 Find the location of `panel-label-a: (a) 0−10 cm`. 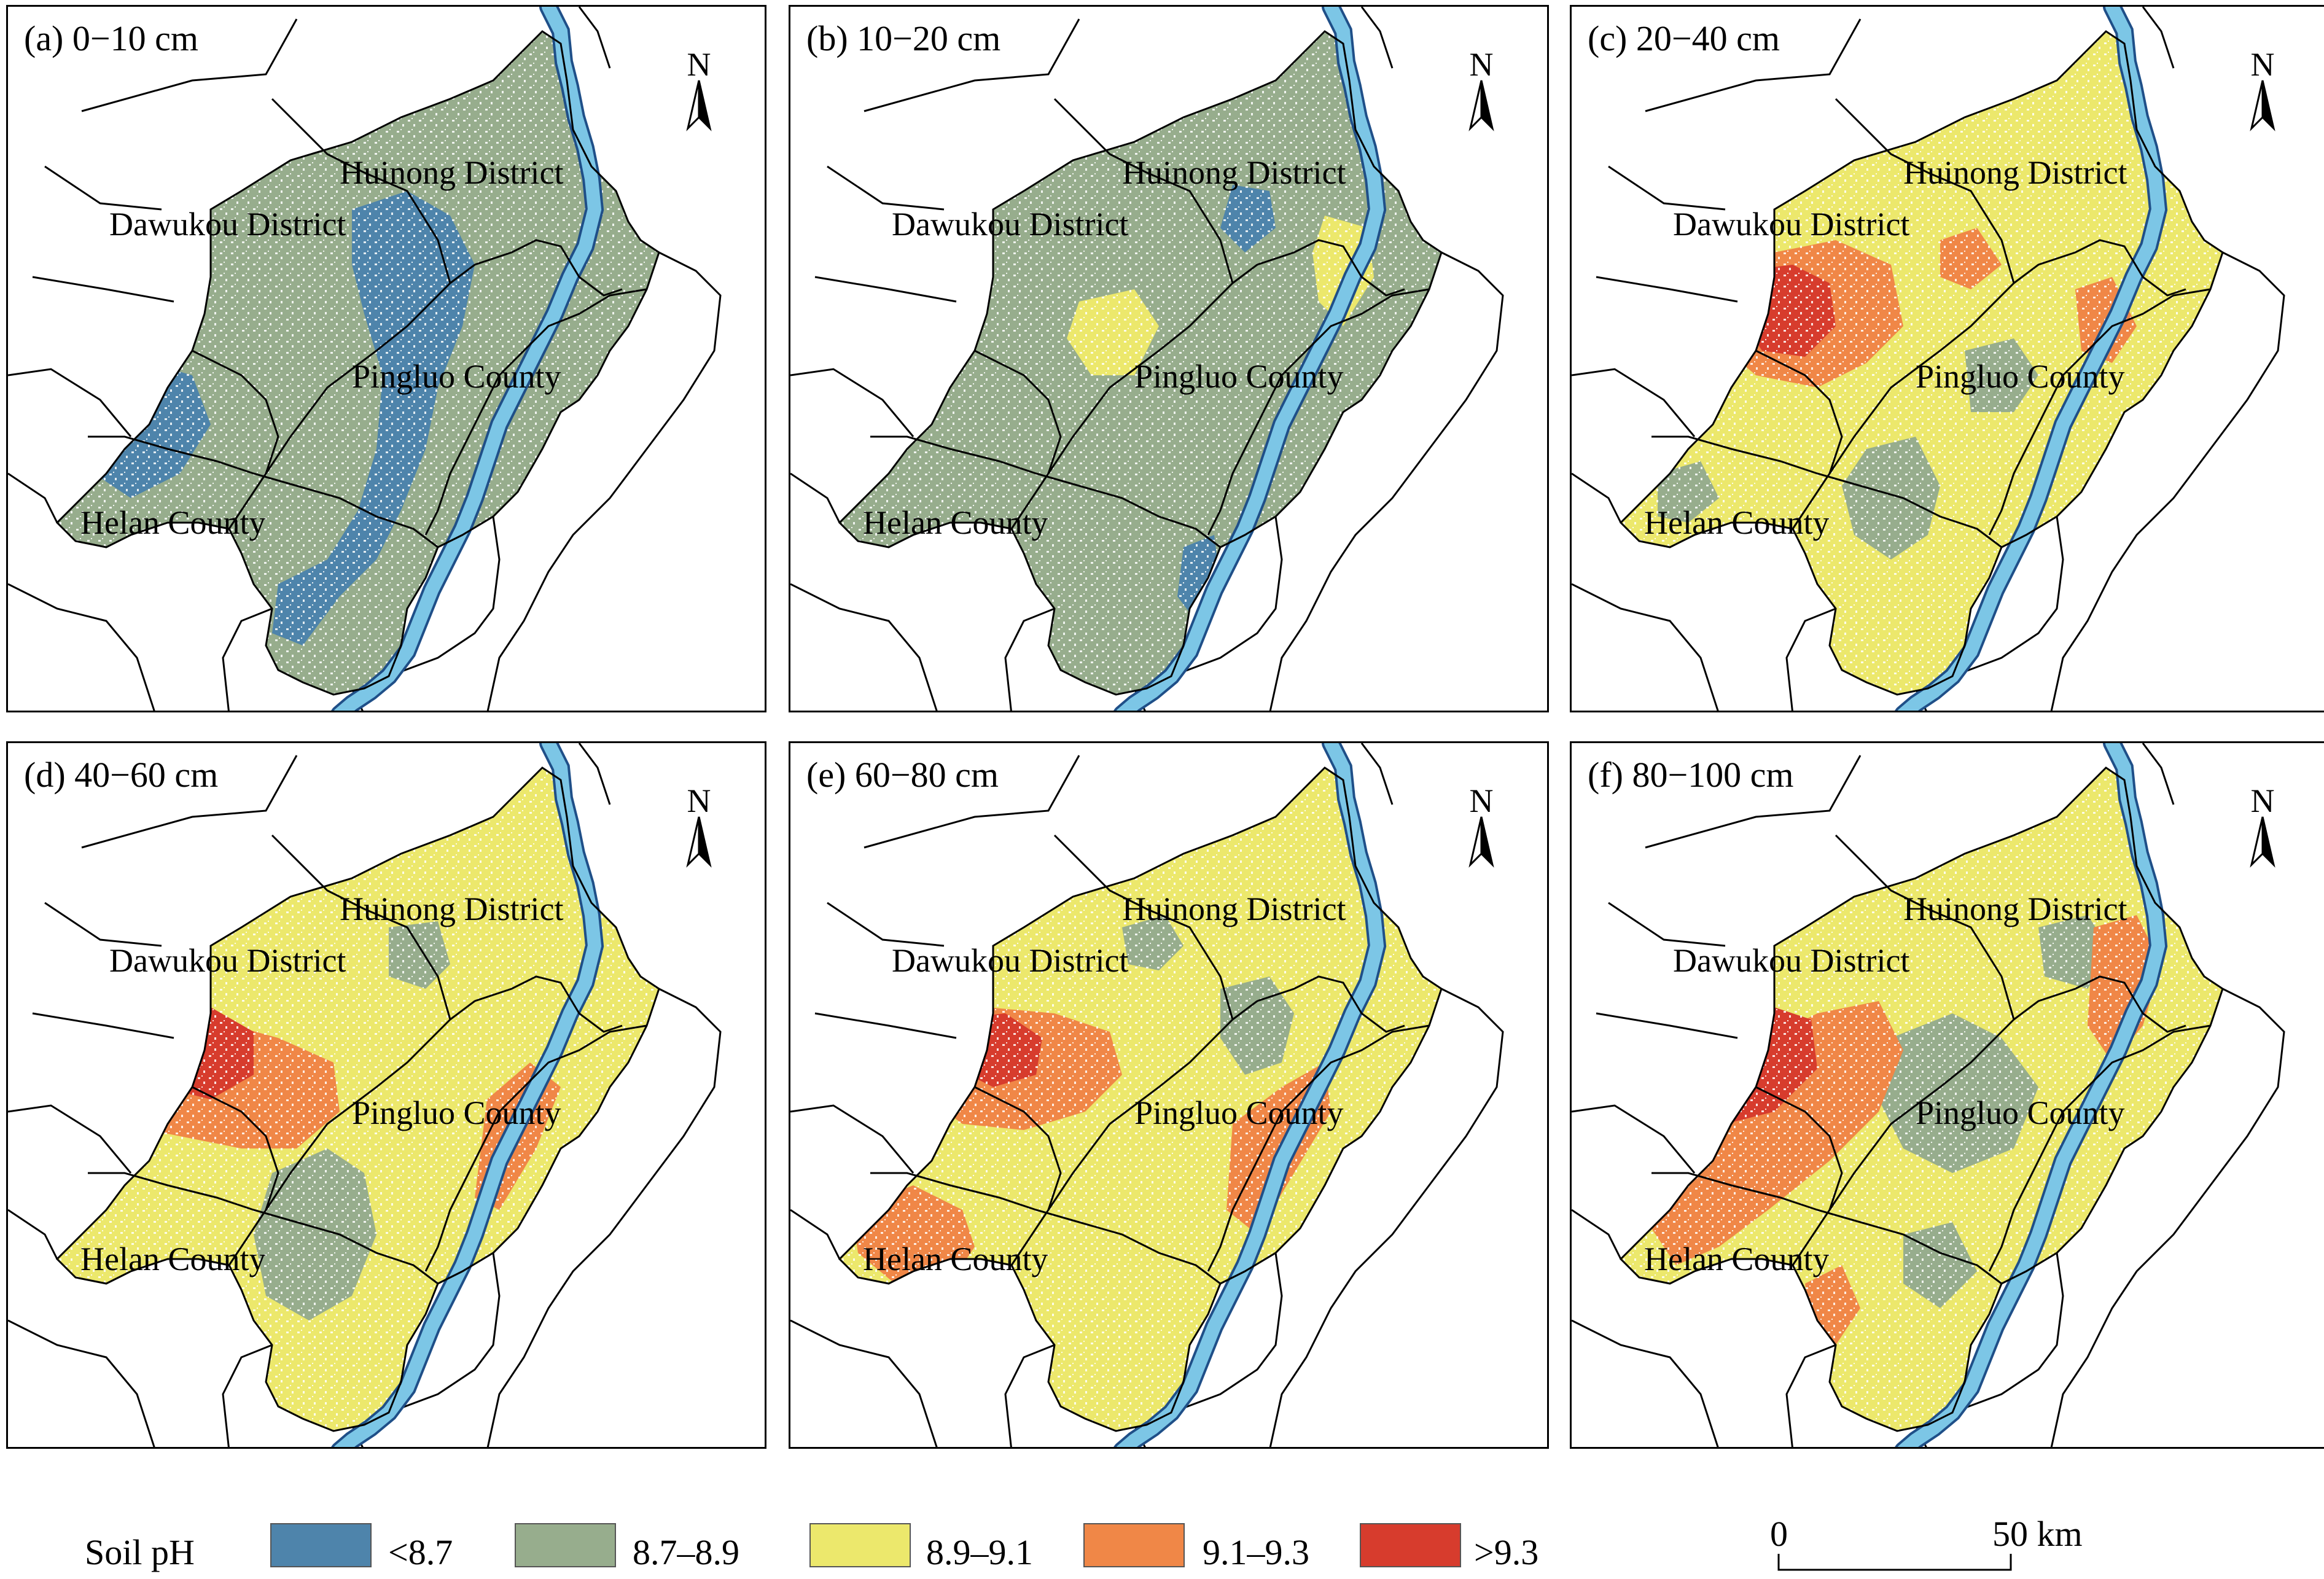

panel-label-a: (a) 0−10 cm is located at coordinates (111, 38).